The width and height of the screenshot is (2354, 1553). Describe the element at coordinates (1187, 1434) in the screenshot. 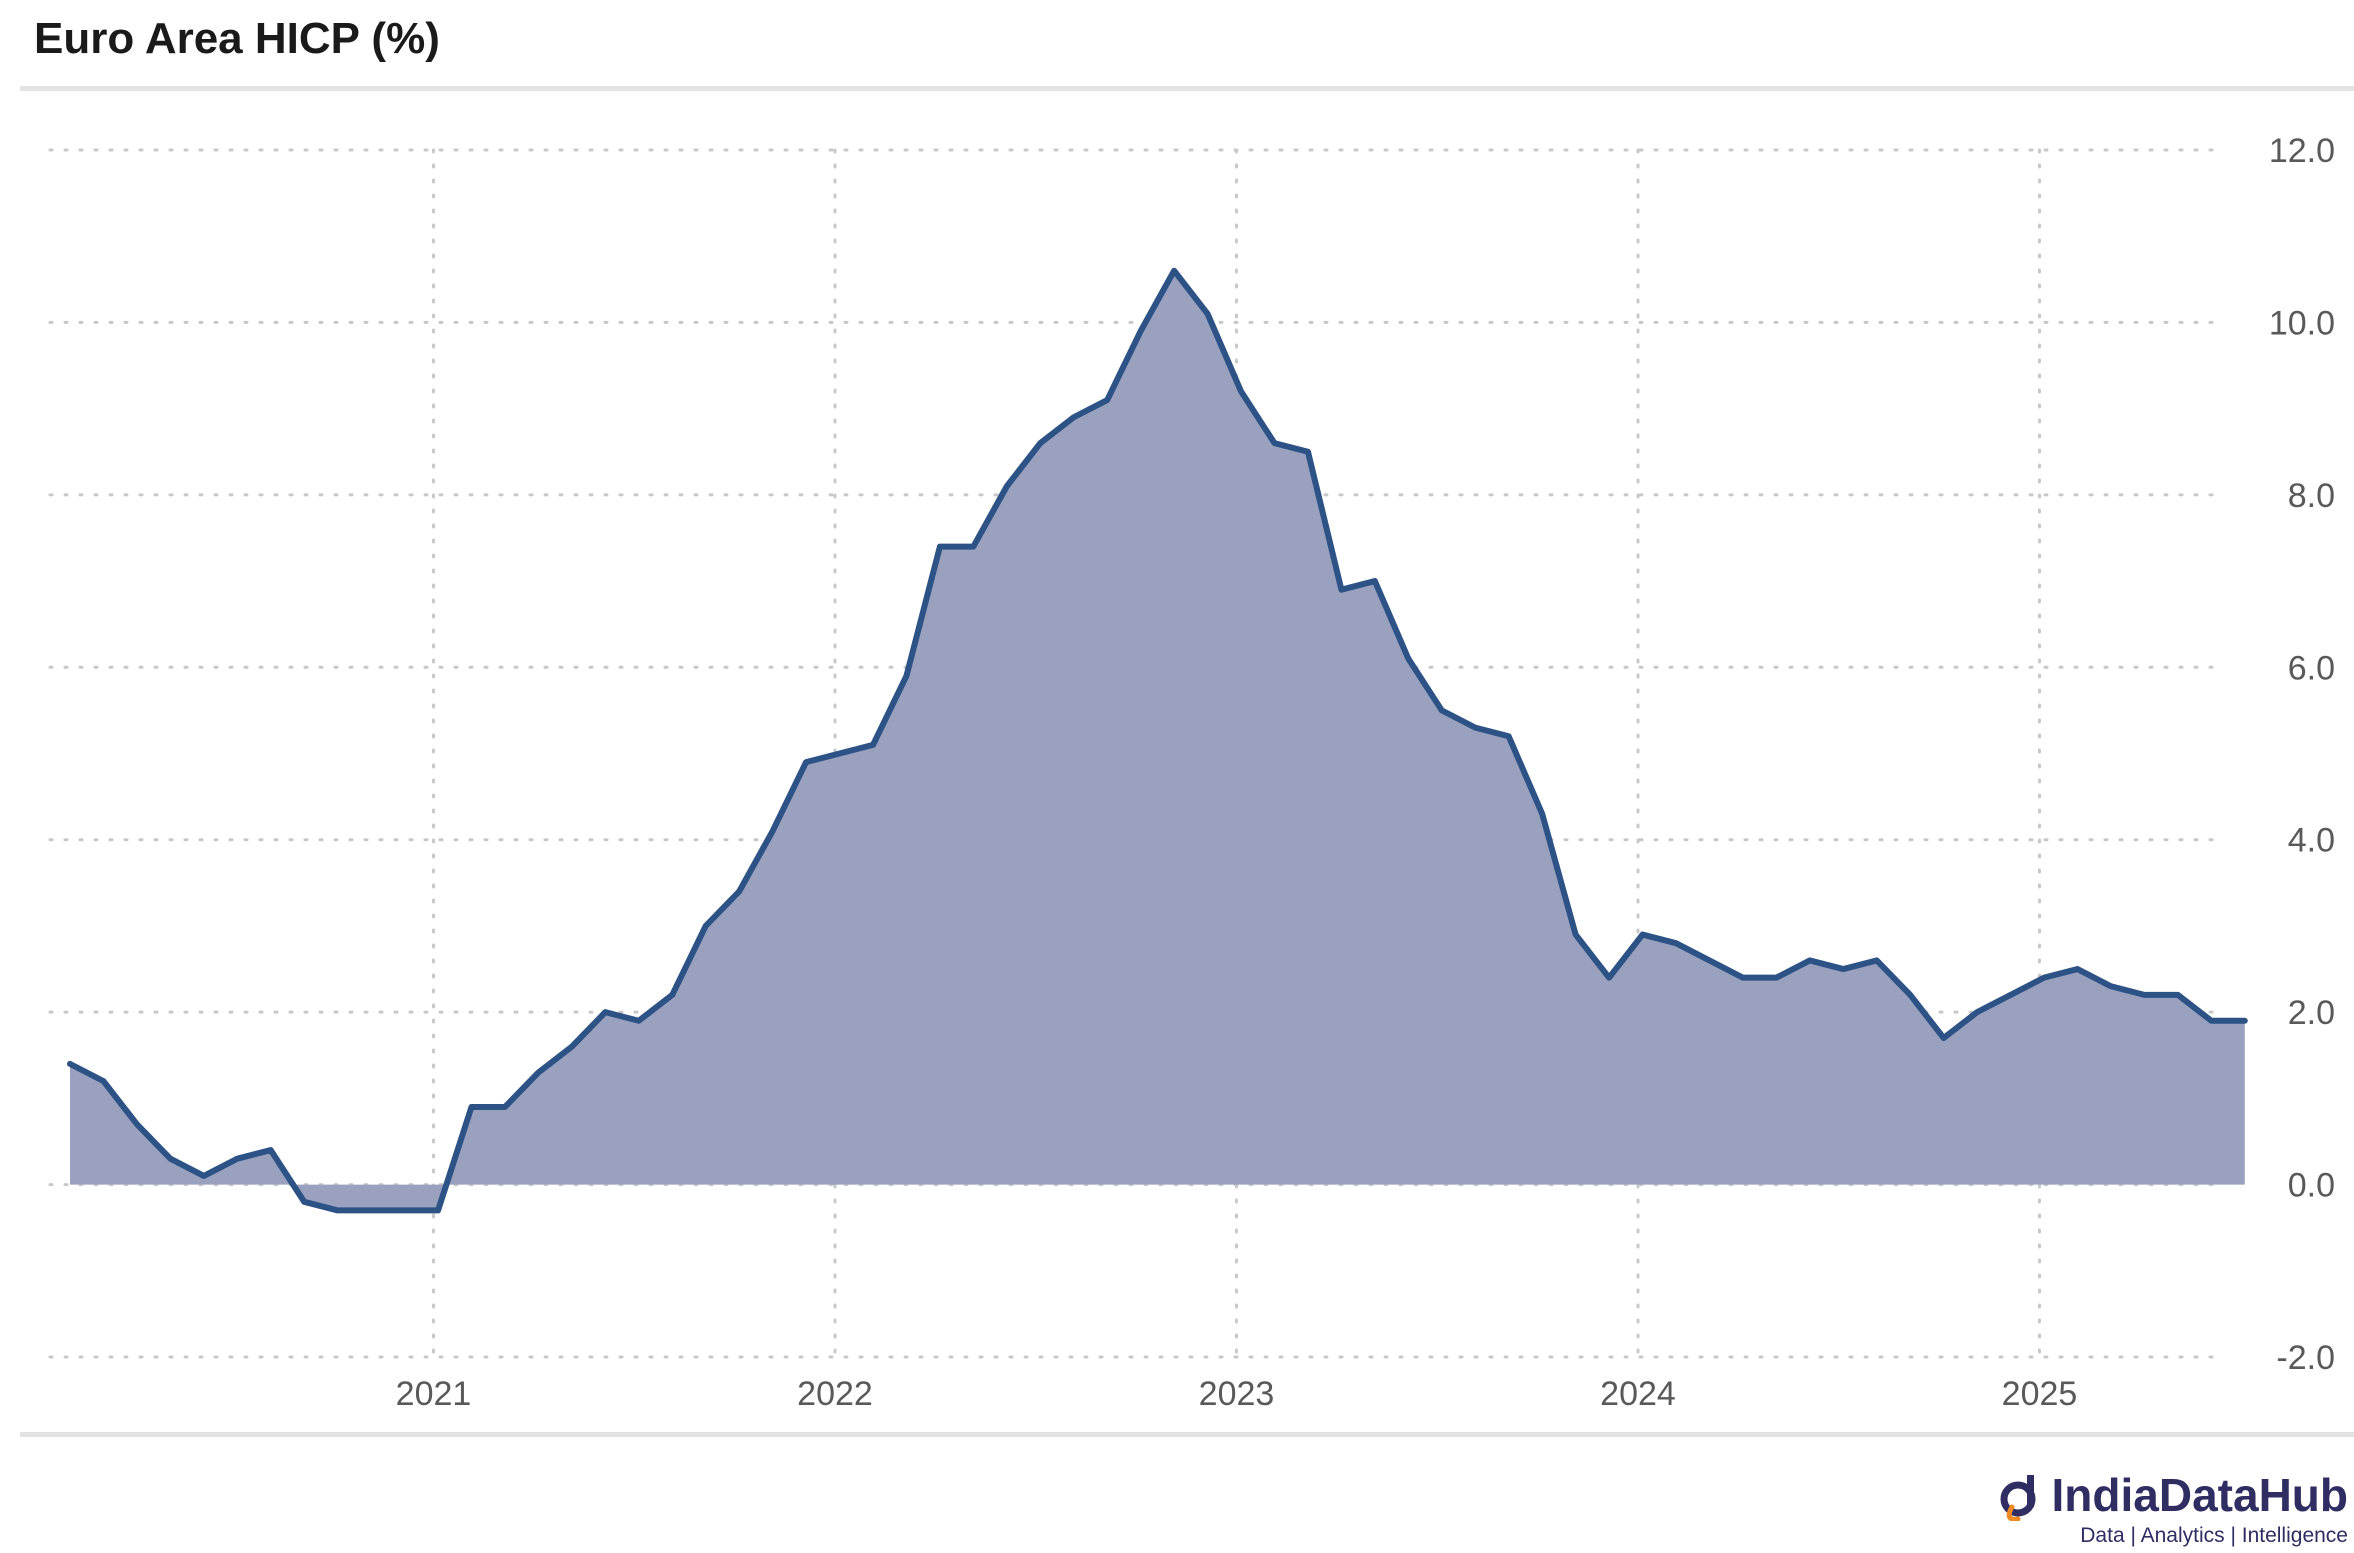

I see `footer-divider` at that location.